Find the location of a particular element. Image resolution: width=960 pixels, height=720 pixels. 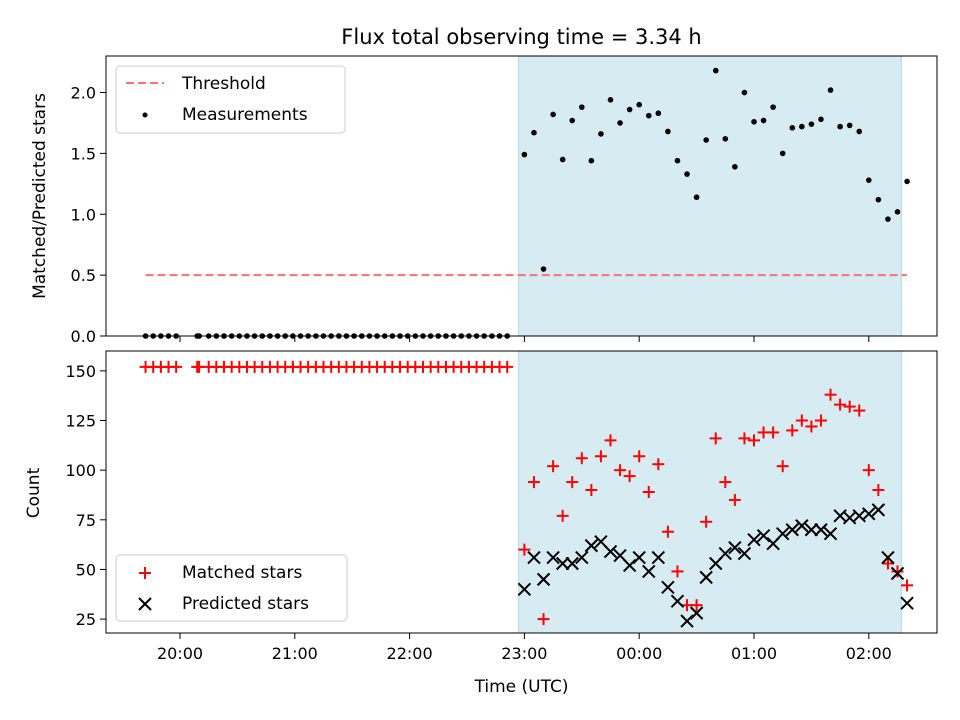

x-tick-label: 21:00 is located at coordinates (295, 653).